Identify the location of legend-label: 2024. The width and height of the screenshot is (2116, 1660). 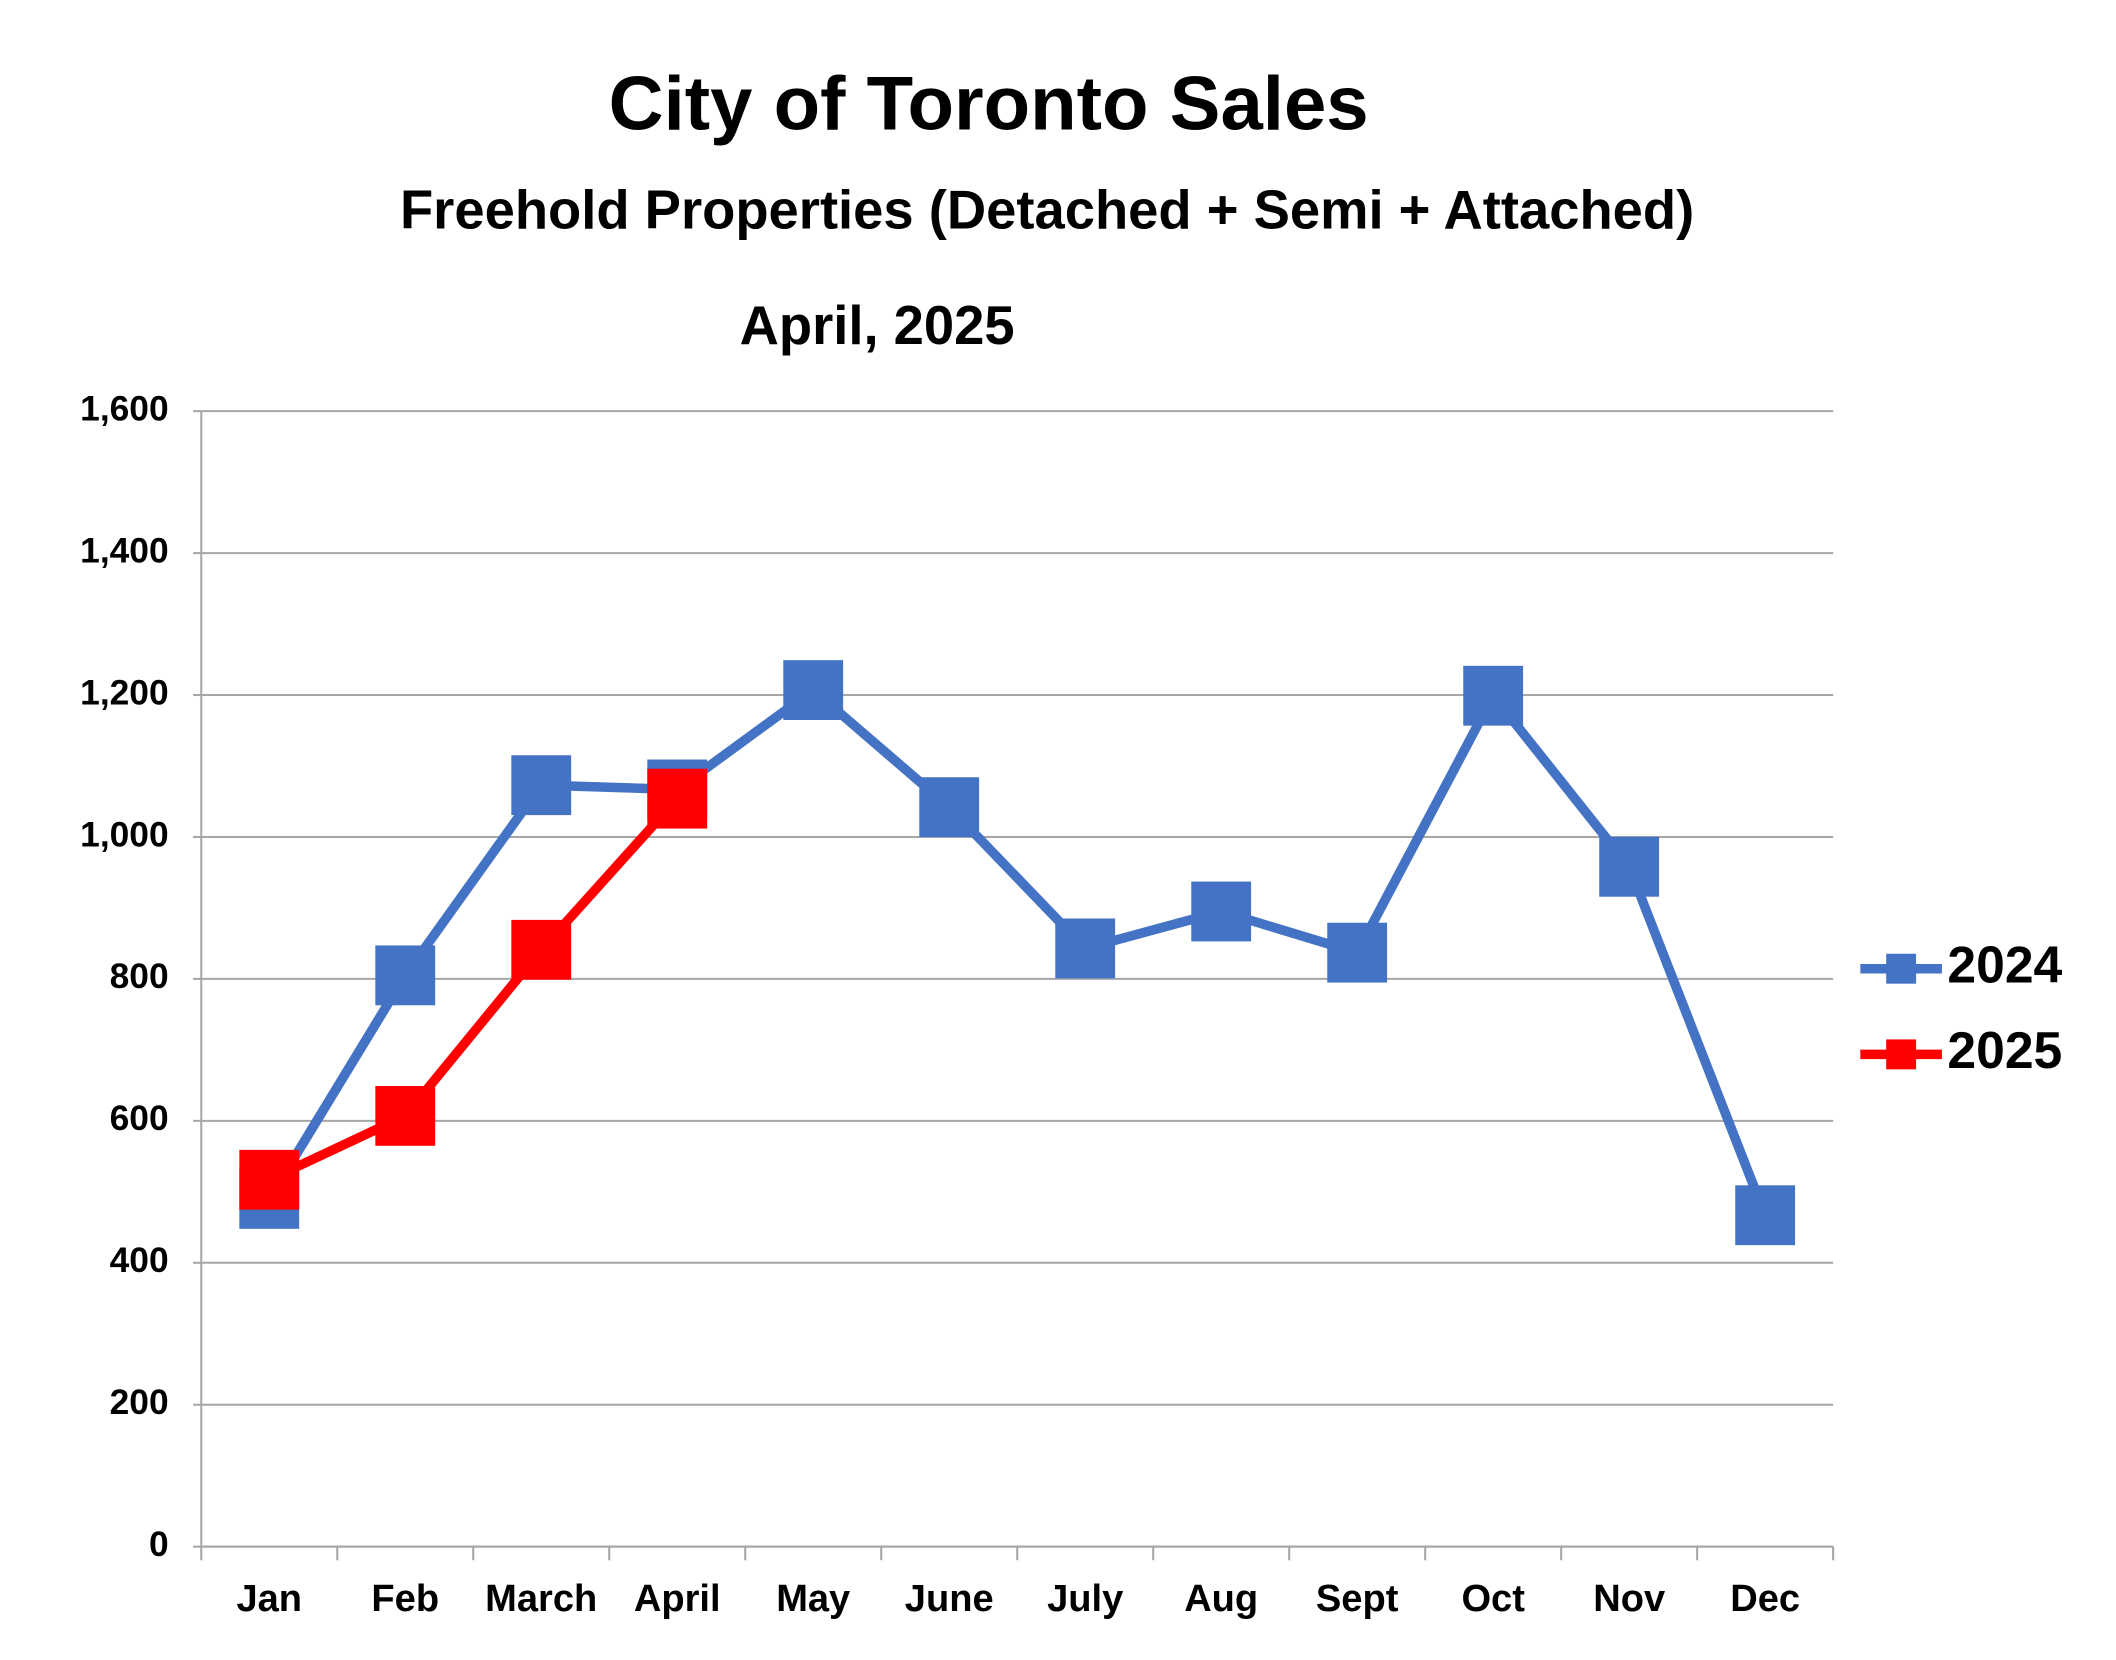
(2004, 964).